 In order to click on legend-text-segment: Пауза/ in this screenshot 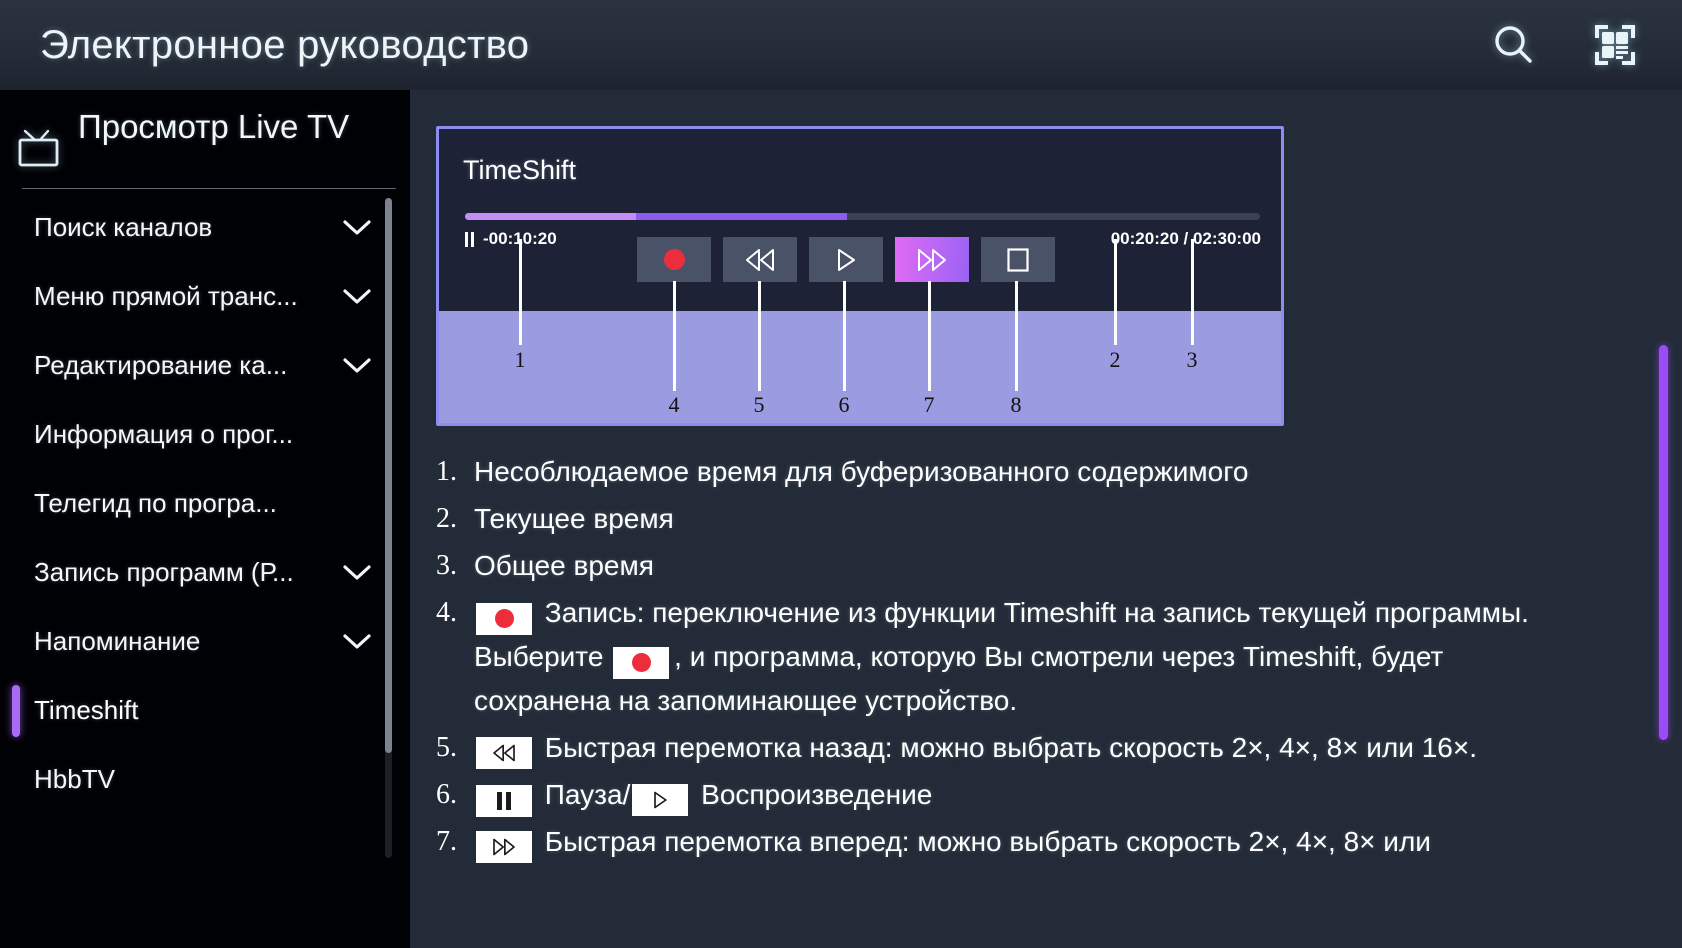, I will do `click(584, 794)`.